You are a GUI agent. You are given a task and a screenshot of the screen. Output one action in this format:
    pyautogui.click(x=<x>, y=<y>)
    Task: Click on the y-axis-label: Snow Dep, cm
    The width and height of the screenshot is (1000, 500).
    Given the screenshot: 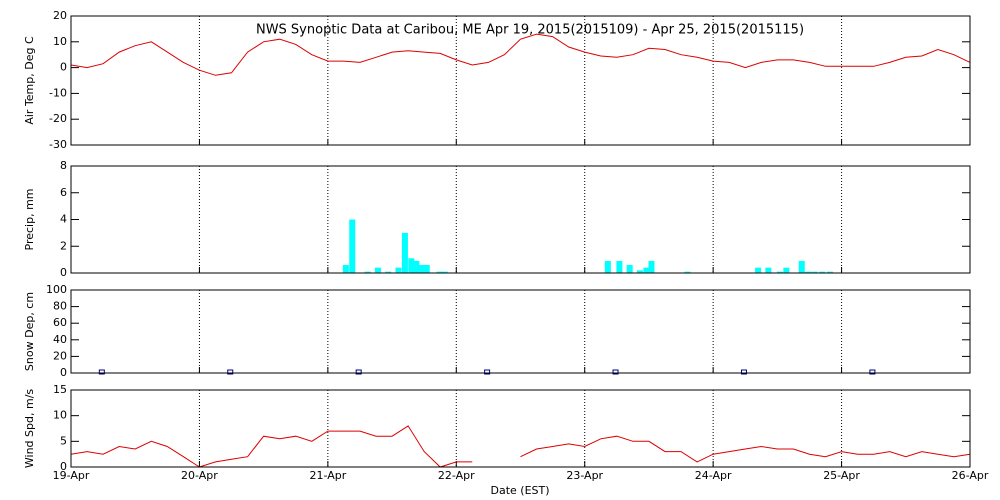 What is the action you would take?
    pyautogui.click(x=29, y=331)
    